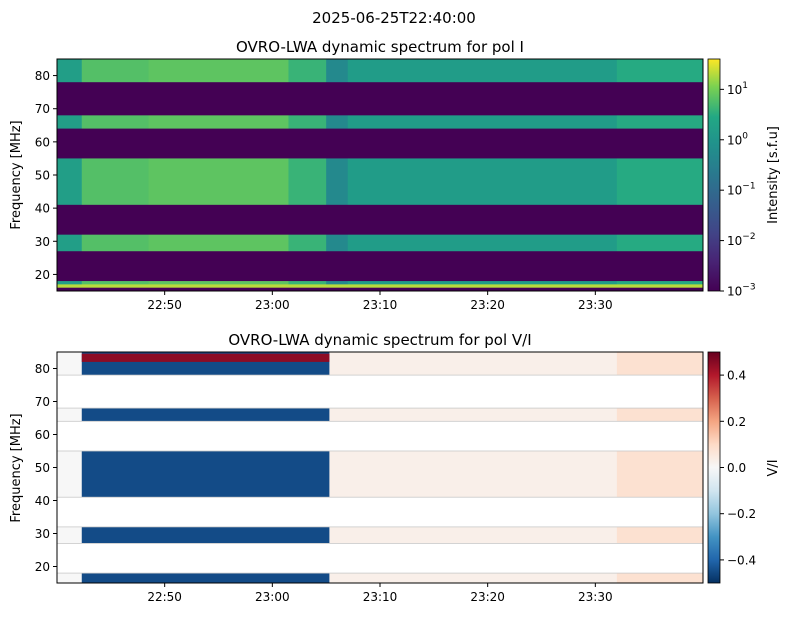 The height and width of the screenshot is (621, 789). I want to click on colorbar-ticks: 0.4 0.2 0.0 −0.2 −0.4, so click(738, 468).